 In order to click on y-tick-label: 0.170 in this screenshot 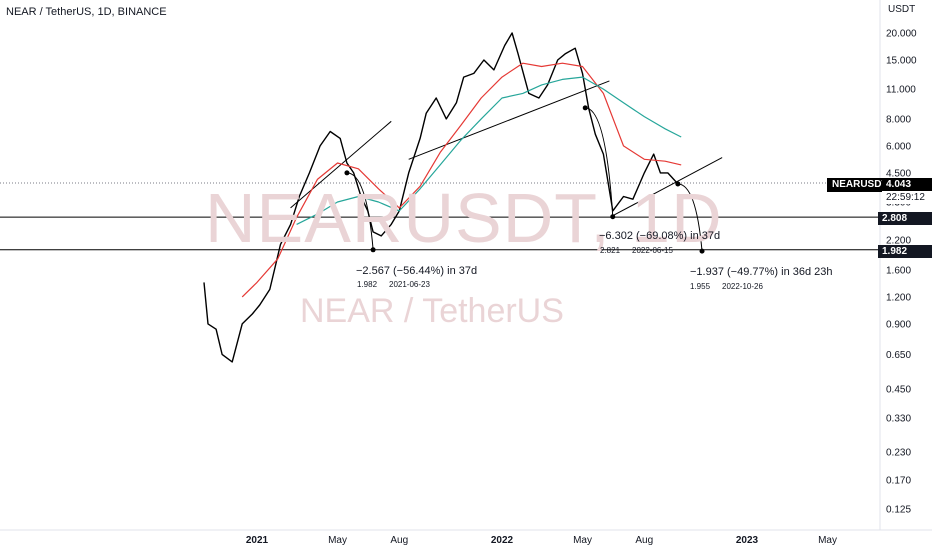, I will do `click(898, 481)`.